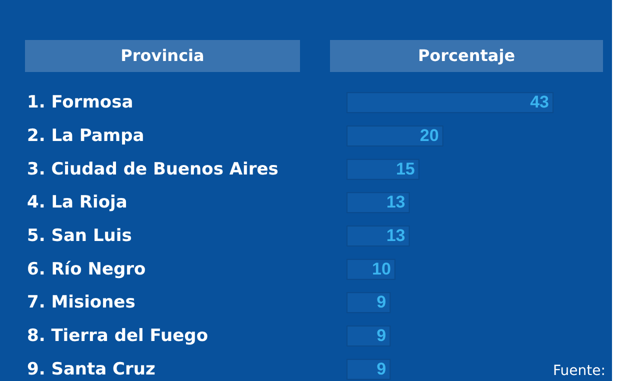 Image resolution: width=641 pixels, height=381 pixels. Describe the element at coordinates (77, 202) in the screenshot. I see `y-tick-label: 4. La Rioja` at that location.